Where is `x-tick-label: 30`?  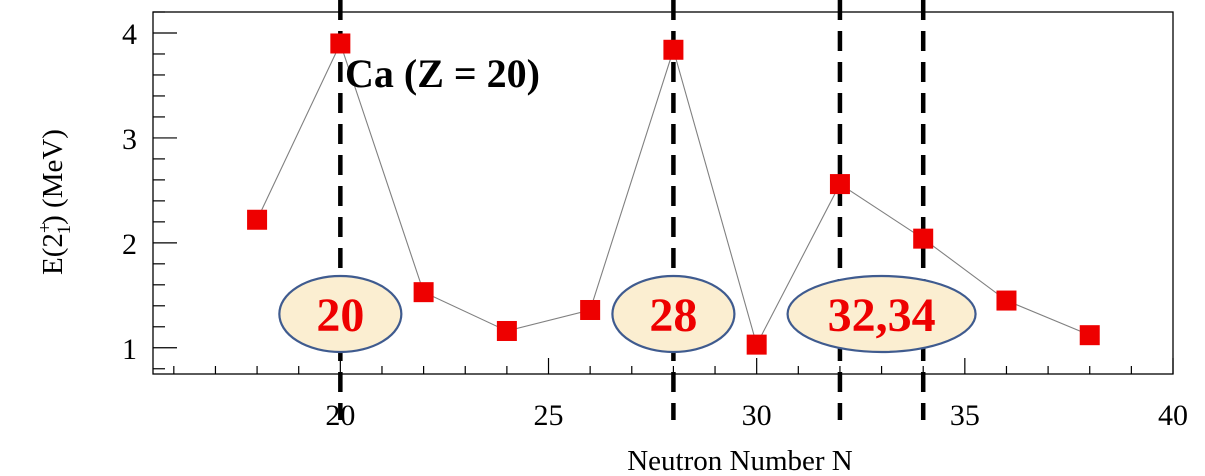 x-tick-label: 30 is located at coordinates (757, 415).